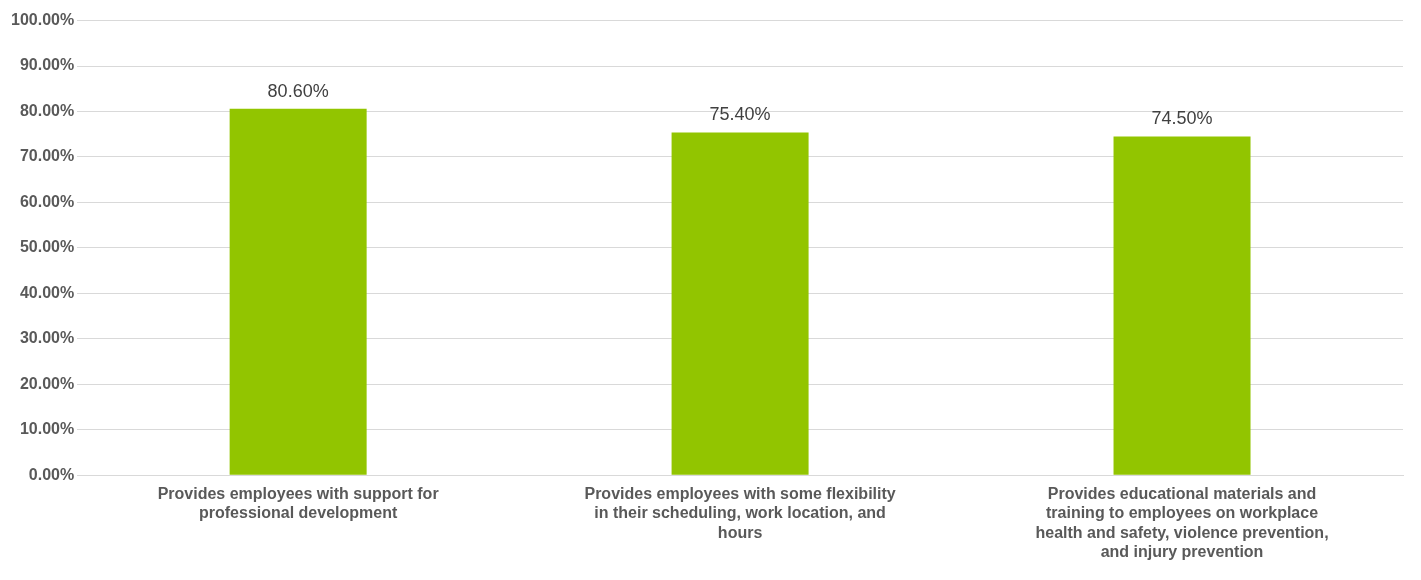 Image resolution: width=1421 pixels, height=580 pixels. Describe the element at coordinates (1182, 522) in the screenshot. I see `x-tick-label: Provides educational materials and training to employees on workplace health and safety, violence prevention, and injury prevention` at that location.